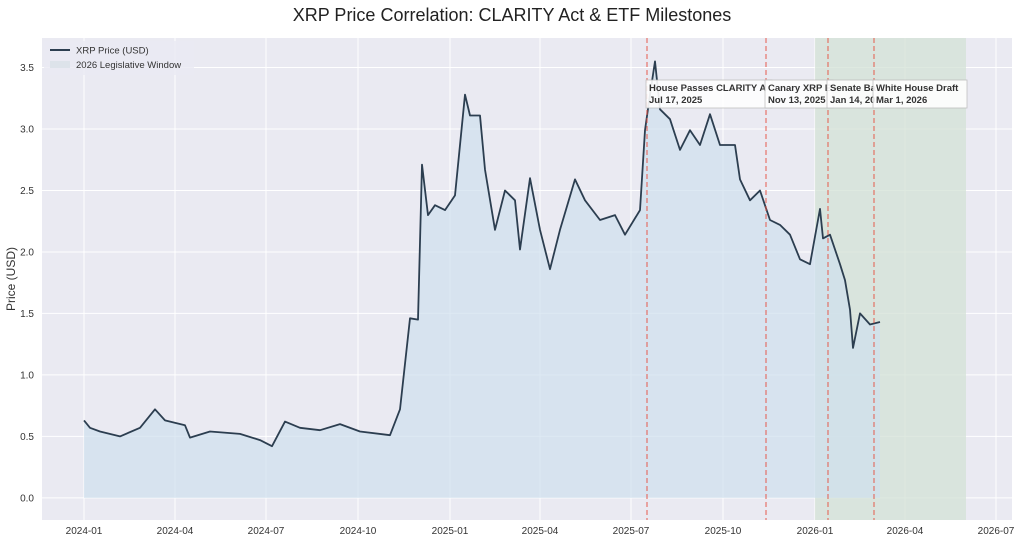 The width and height of the screenshot is (1024, 544). I want to click on legend-item-price: XRP Price (USD), so click(112, 51).